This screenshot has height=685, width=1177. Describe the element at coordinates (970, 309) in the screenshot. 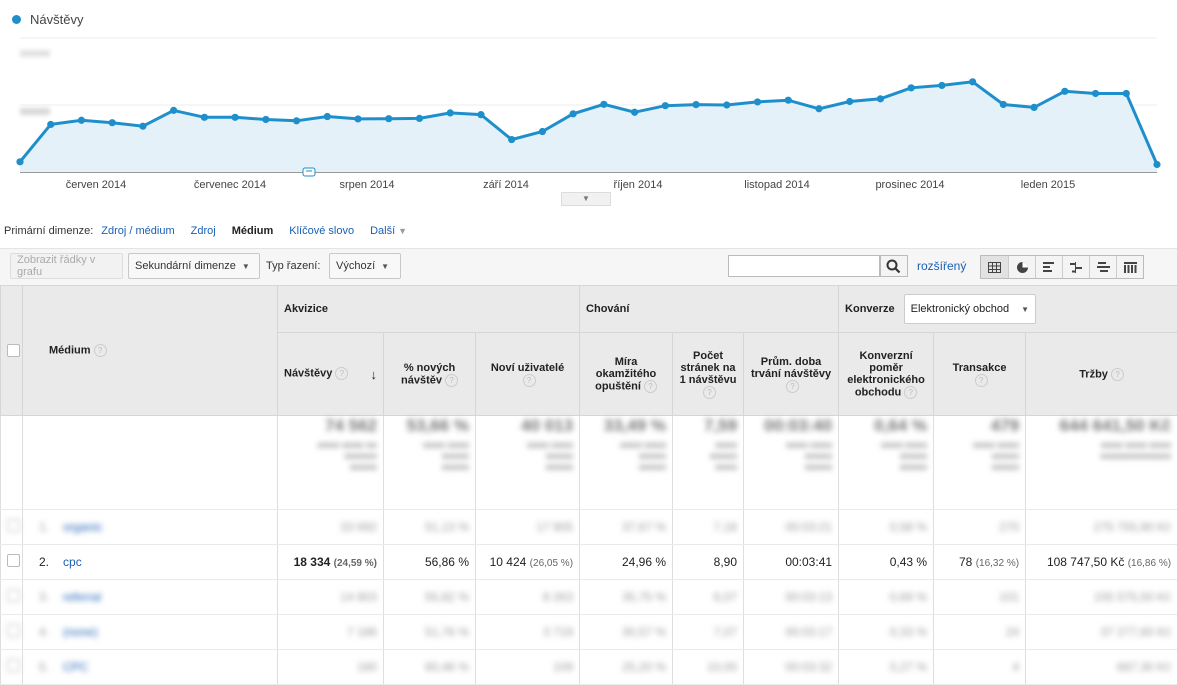

I see `conversion-type-dropdown: Elektronický obchod▼` at that location.